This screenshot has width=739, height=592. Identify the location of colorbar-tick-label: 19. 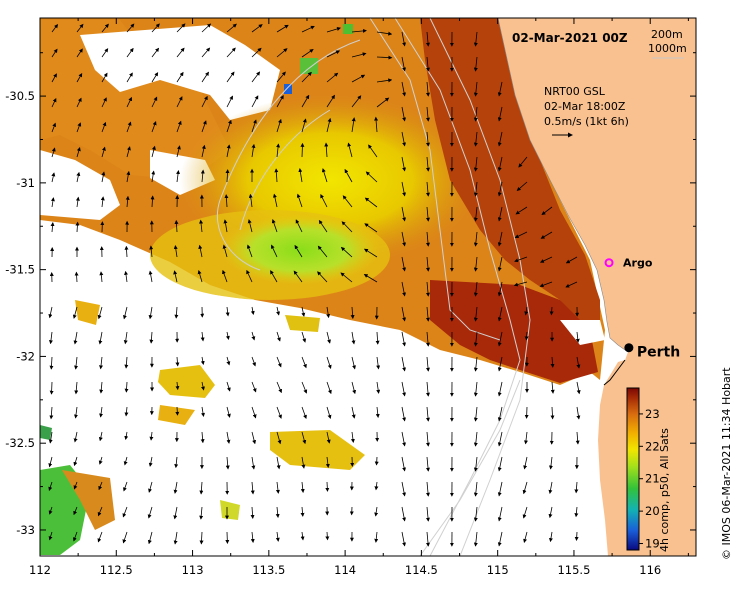
(652, 544).